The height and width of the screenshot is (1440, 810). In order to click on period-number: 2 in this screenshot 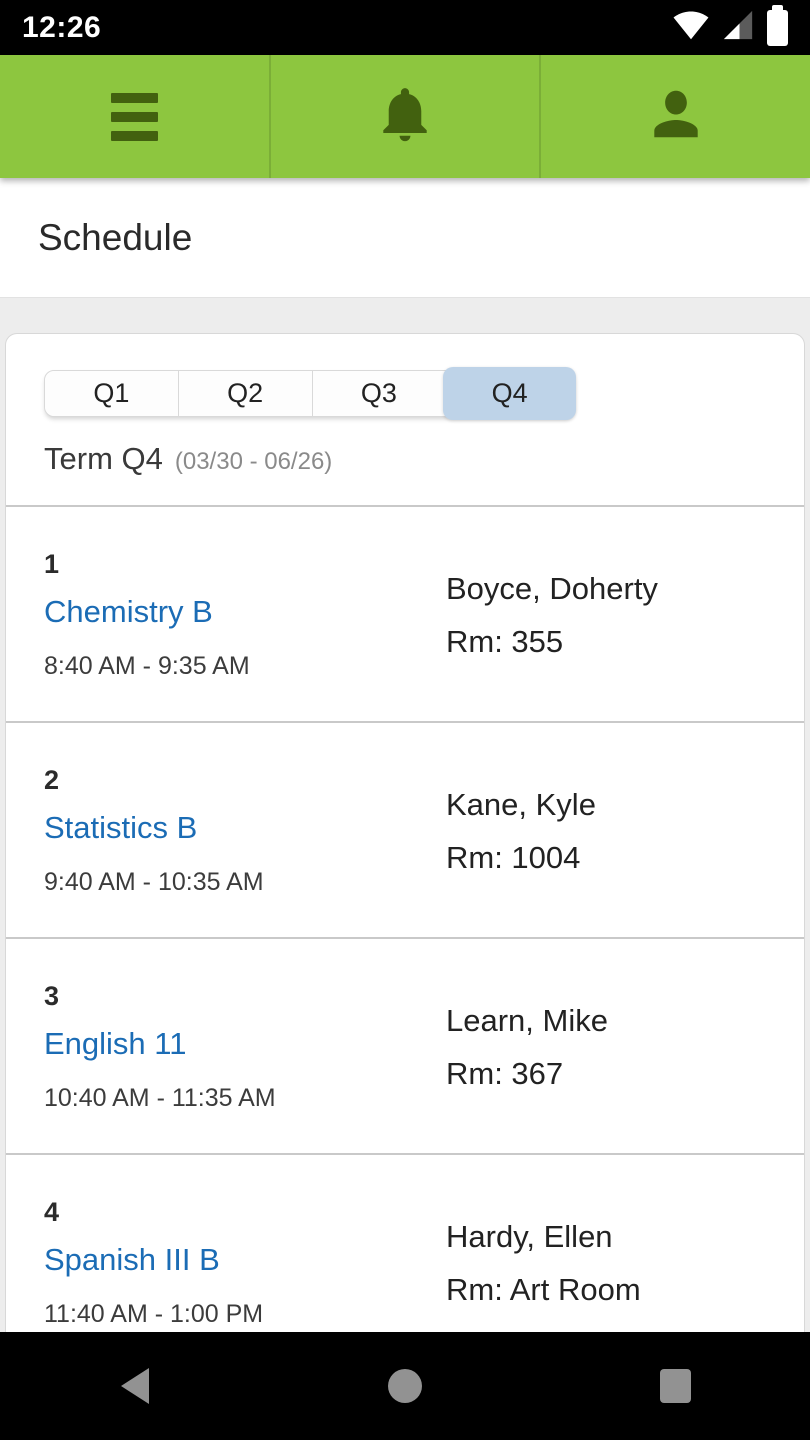, I will do `click(52, 780)`.